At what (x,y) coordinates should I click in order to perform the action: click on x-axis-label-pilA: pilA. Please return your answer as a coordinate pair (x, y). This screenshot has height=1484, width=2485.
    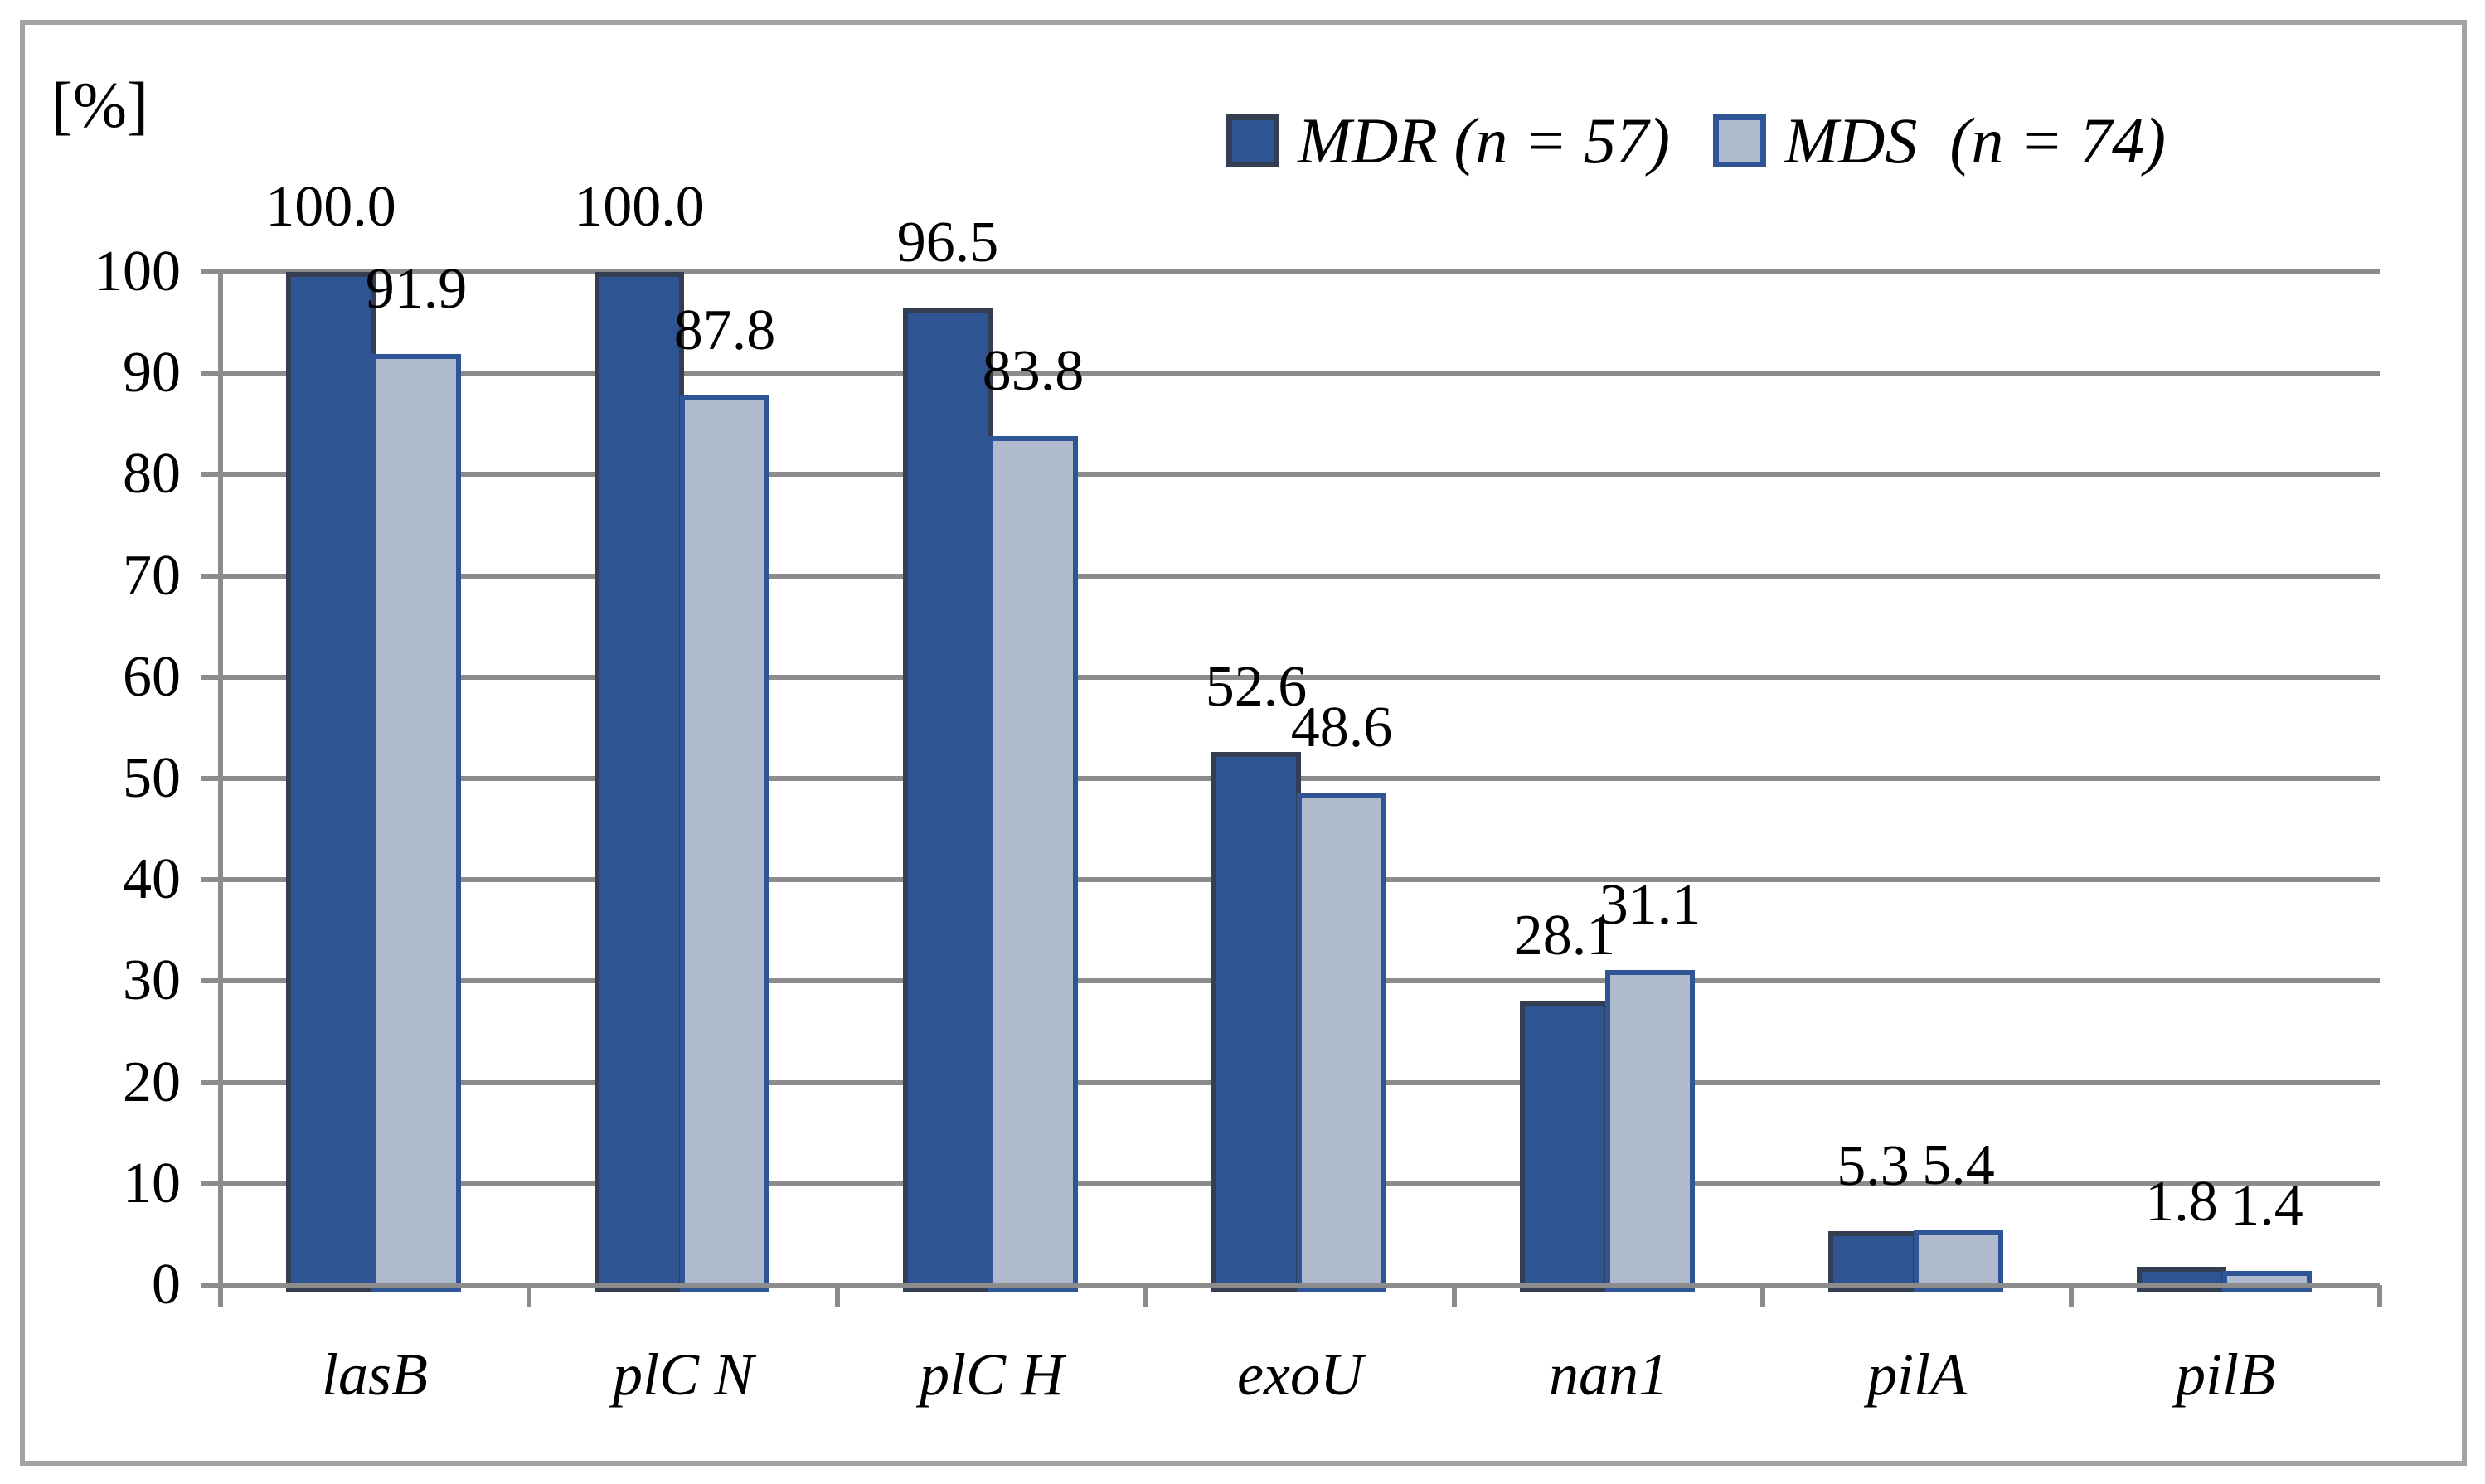
    Looking at the image, I should click on (1917, 1375).